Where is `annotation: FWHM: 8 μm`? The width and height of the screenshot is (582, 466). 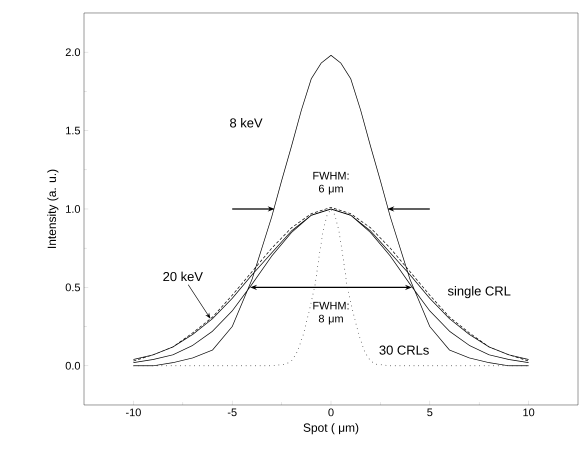 annotation: FWHM: 8 μm is located at coordinates (331, 313).